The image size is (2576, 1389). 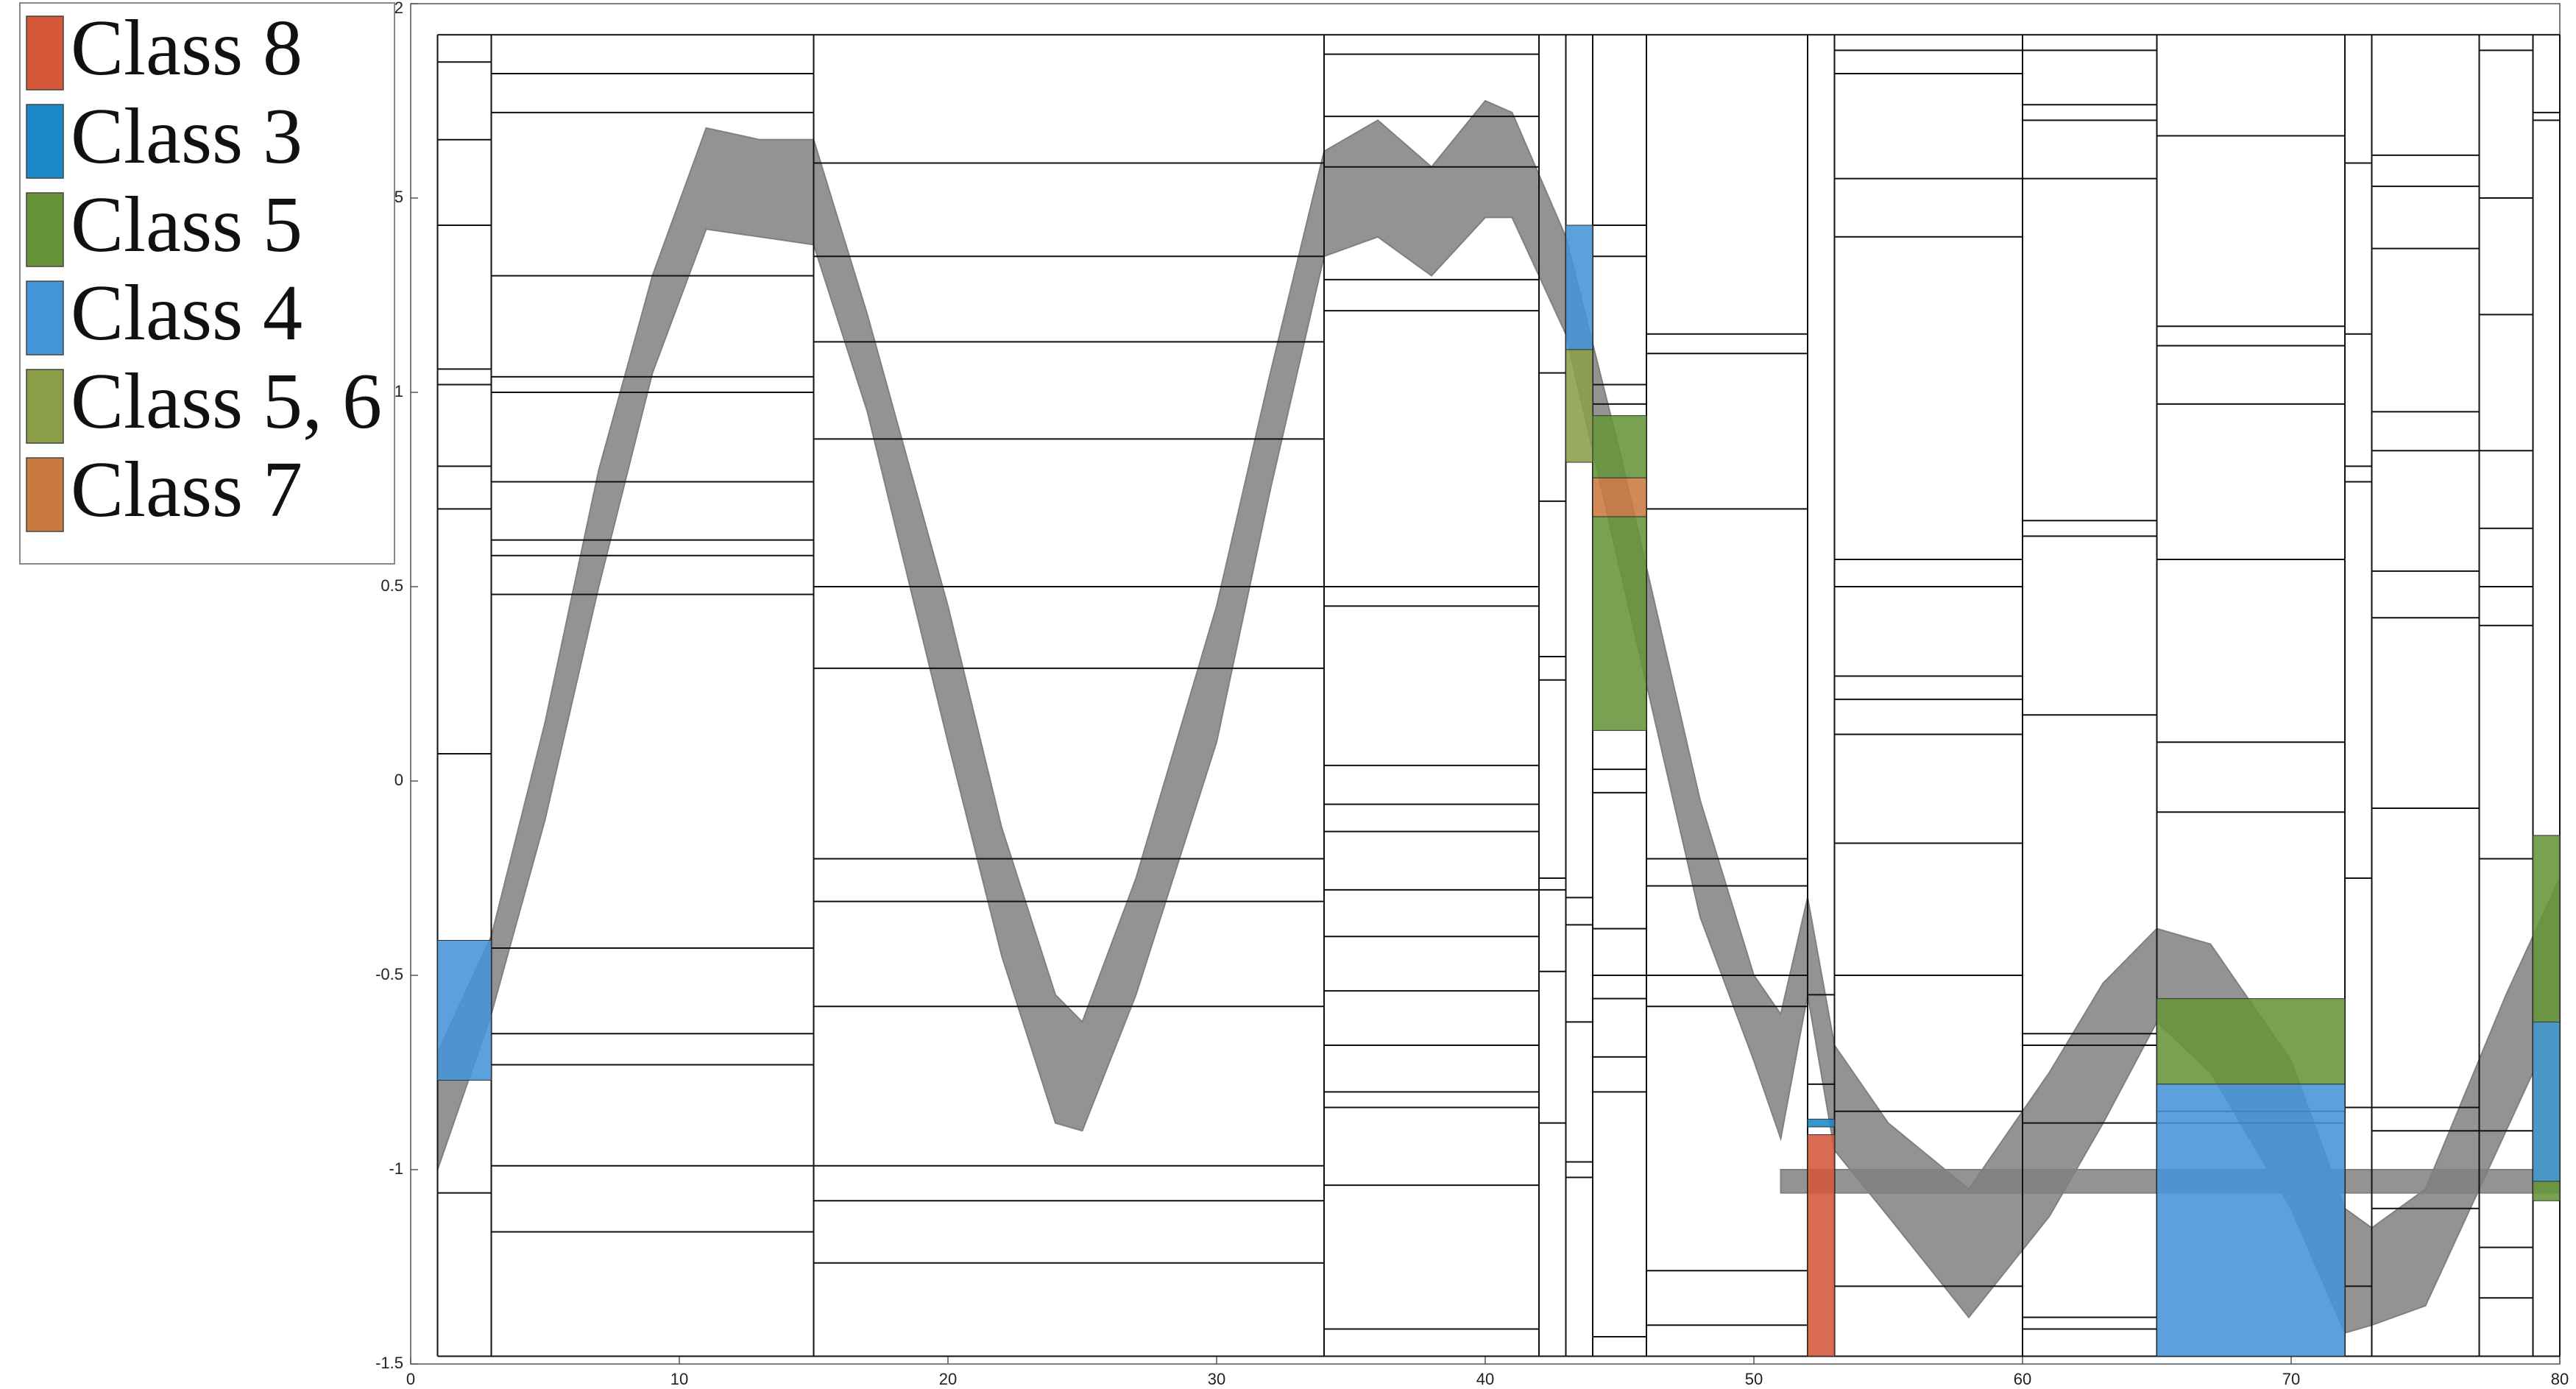 What do you see at coordinates (2022, 1379) in the screenshot?
I see `x-tick-label: 60` at bounding box center [2022, 1379].